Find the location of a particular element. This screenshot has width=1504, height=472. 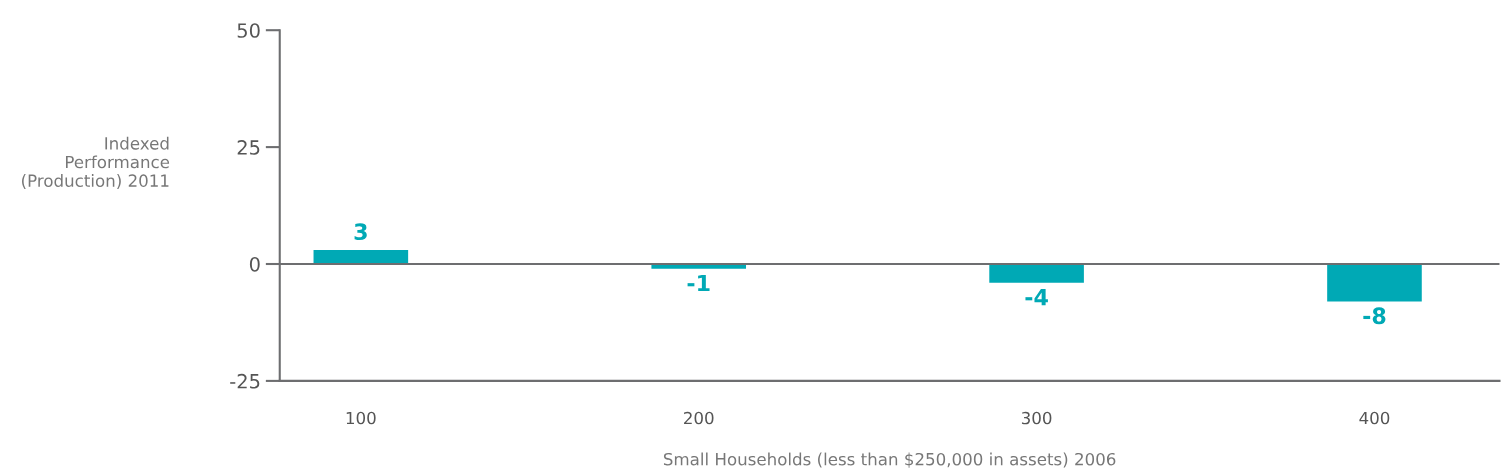

x-tick-label: 100 is located at coordinates (361, 418).